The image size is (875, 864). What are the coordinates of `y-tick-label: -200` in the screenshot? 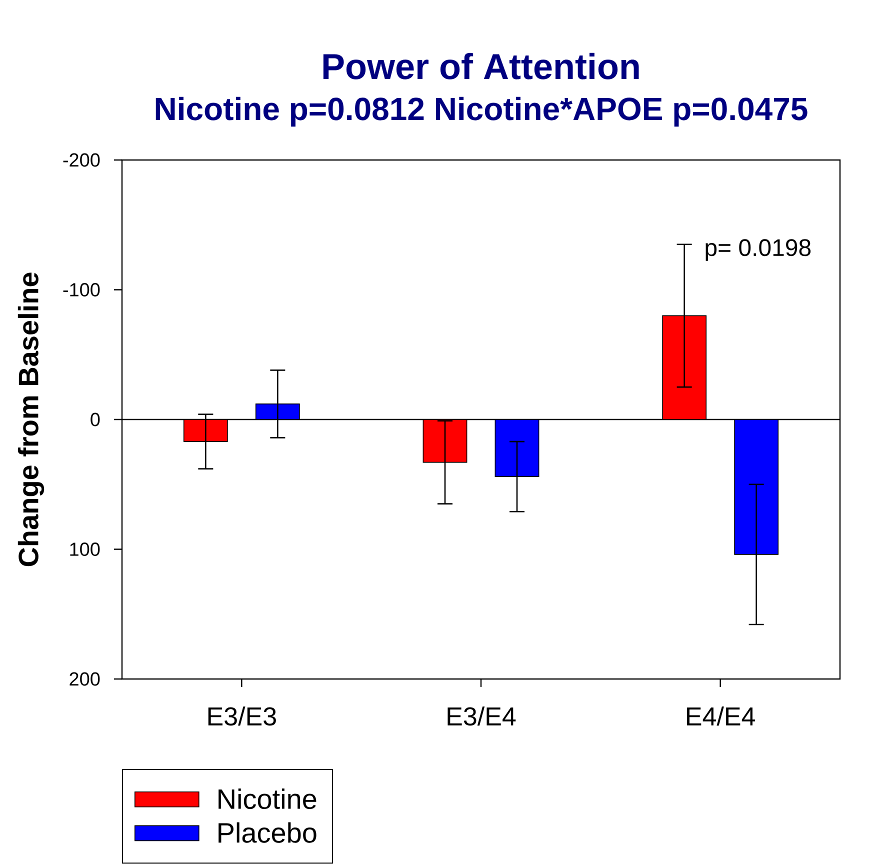 It's located at (81, 160).